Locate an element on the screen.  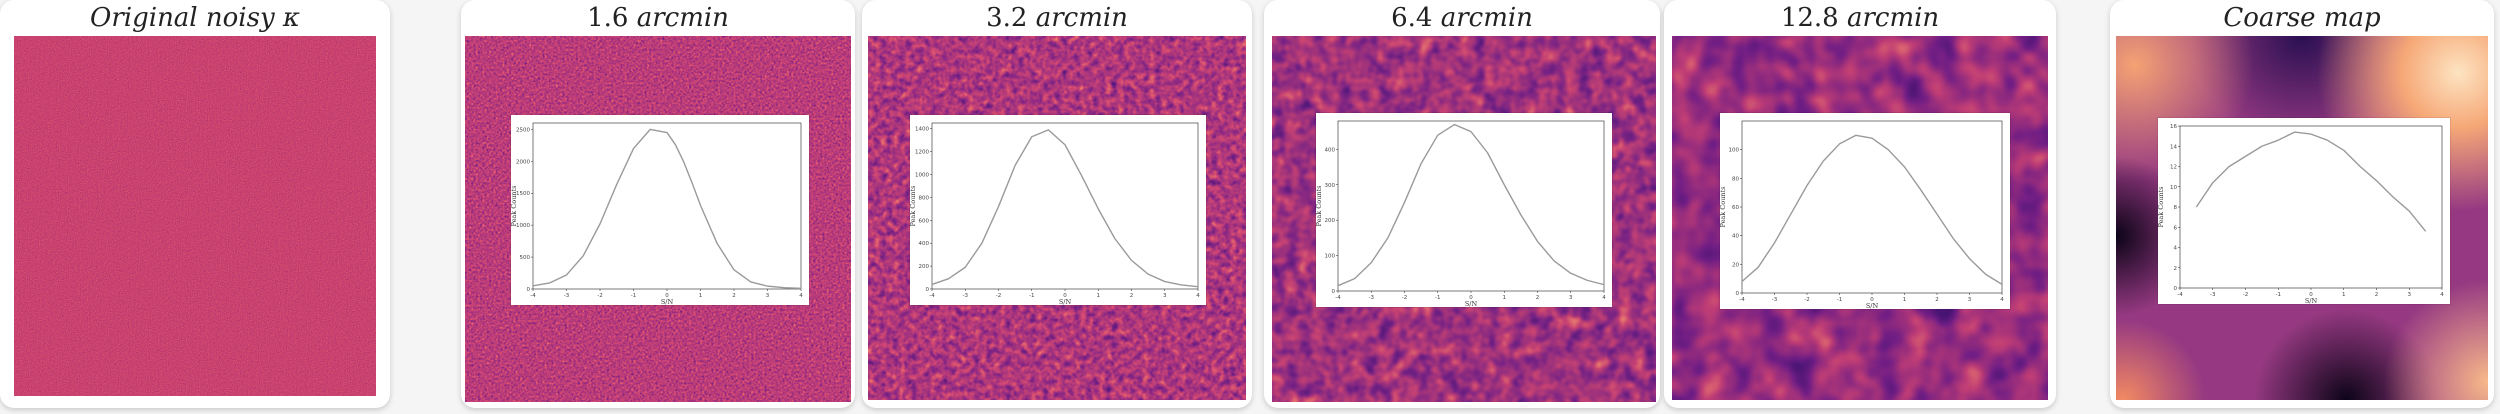
y-tick-label: 1000 is located at coordinates (922, 176).